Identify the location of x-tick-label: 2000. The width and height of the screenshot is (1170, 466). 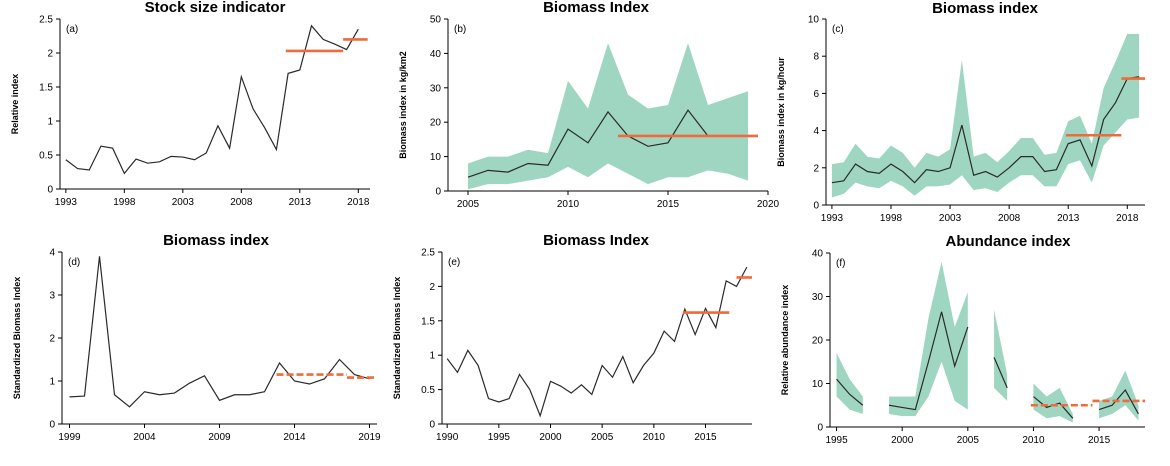
(902, 440).